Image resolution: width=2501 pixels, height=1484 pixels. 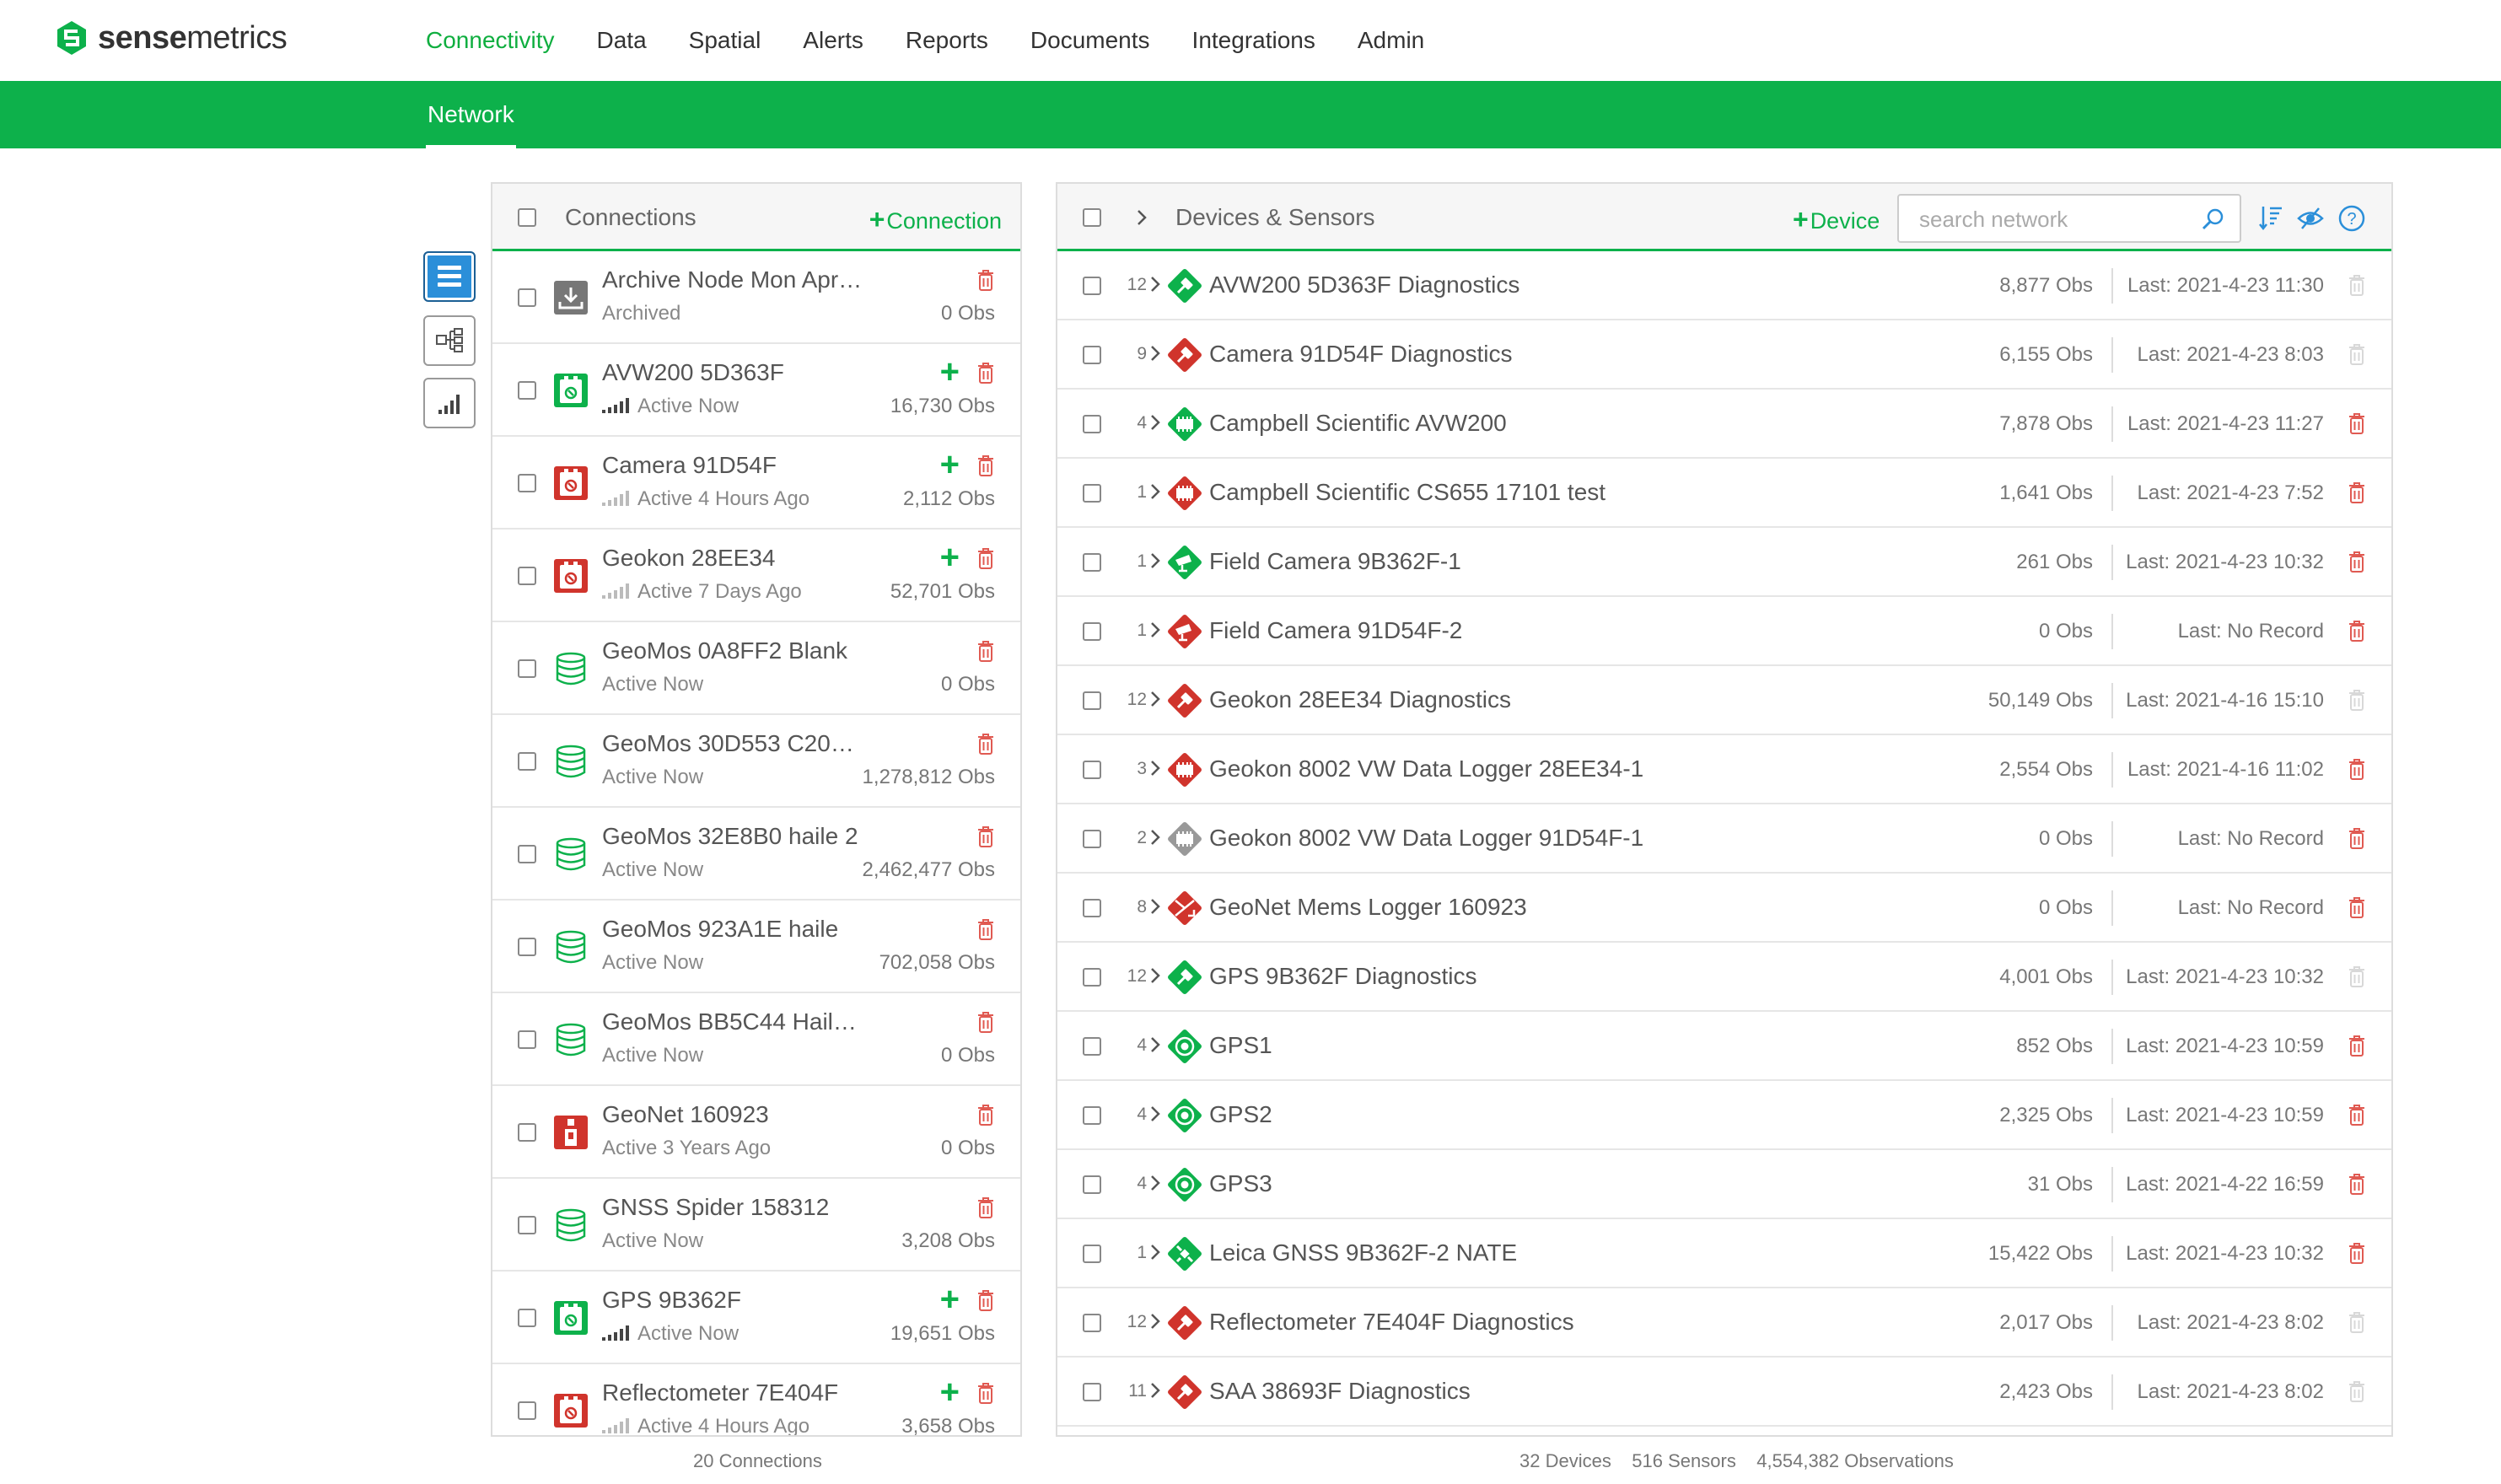 I want to click on device-name: Leica GNSS 9B362F-2 NATE, so click(x=1363, y=1252).